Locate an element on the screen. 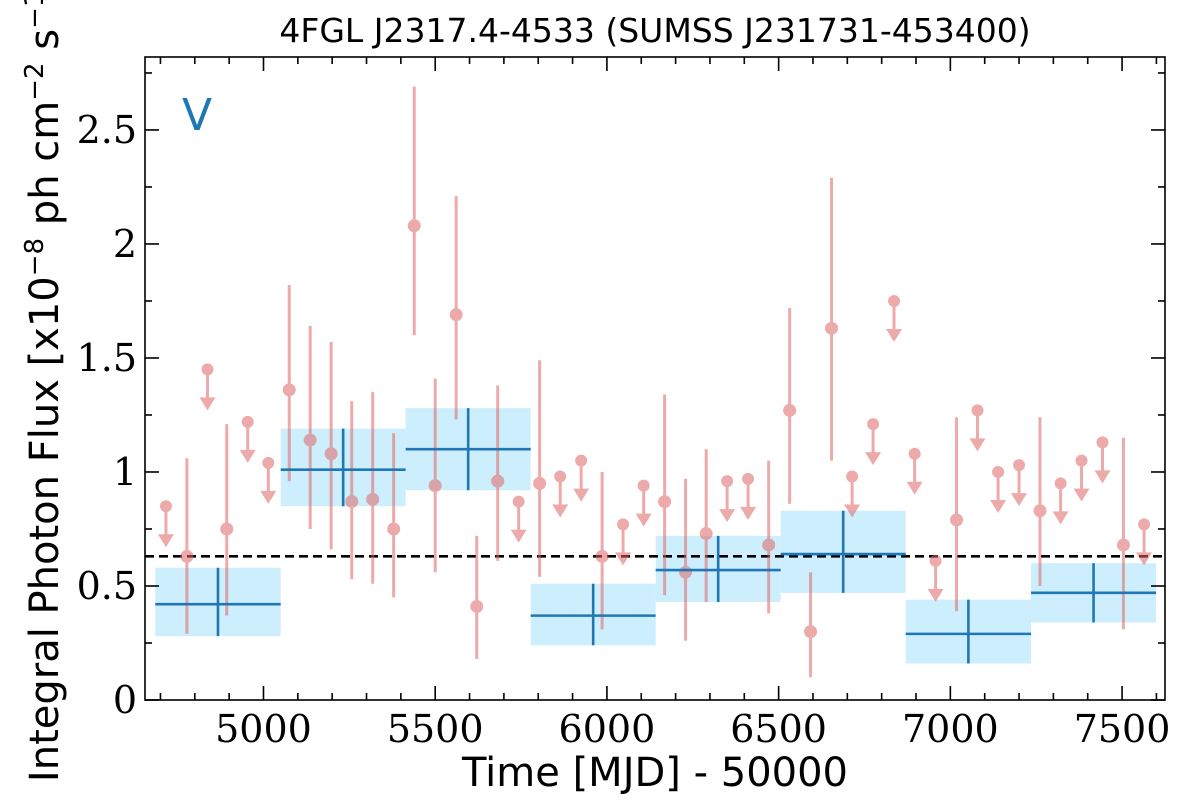 The image size is (1200, 800). y-tick-label: 1.5 is located at coordinates (107, 358).